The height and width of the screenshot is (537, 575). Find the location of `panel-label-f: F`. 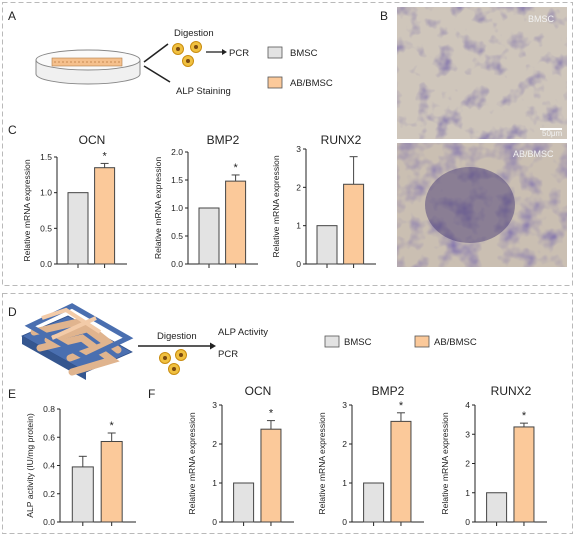

panel-label-f: F is located at coordinates (151, 394).